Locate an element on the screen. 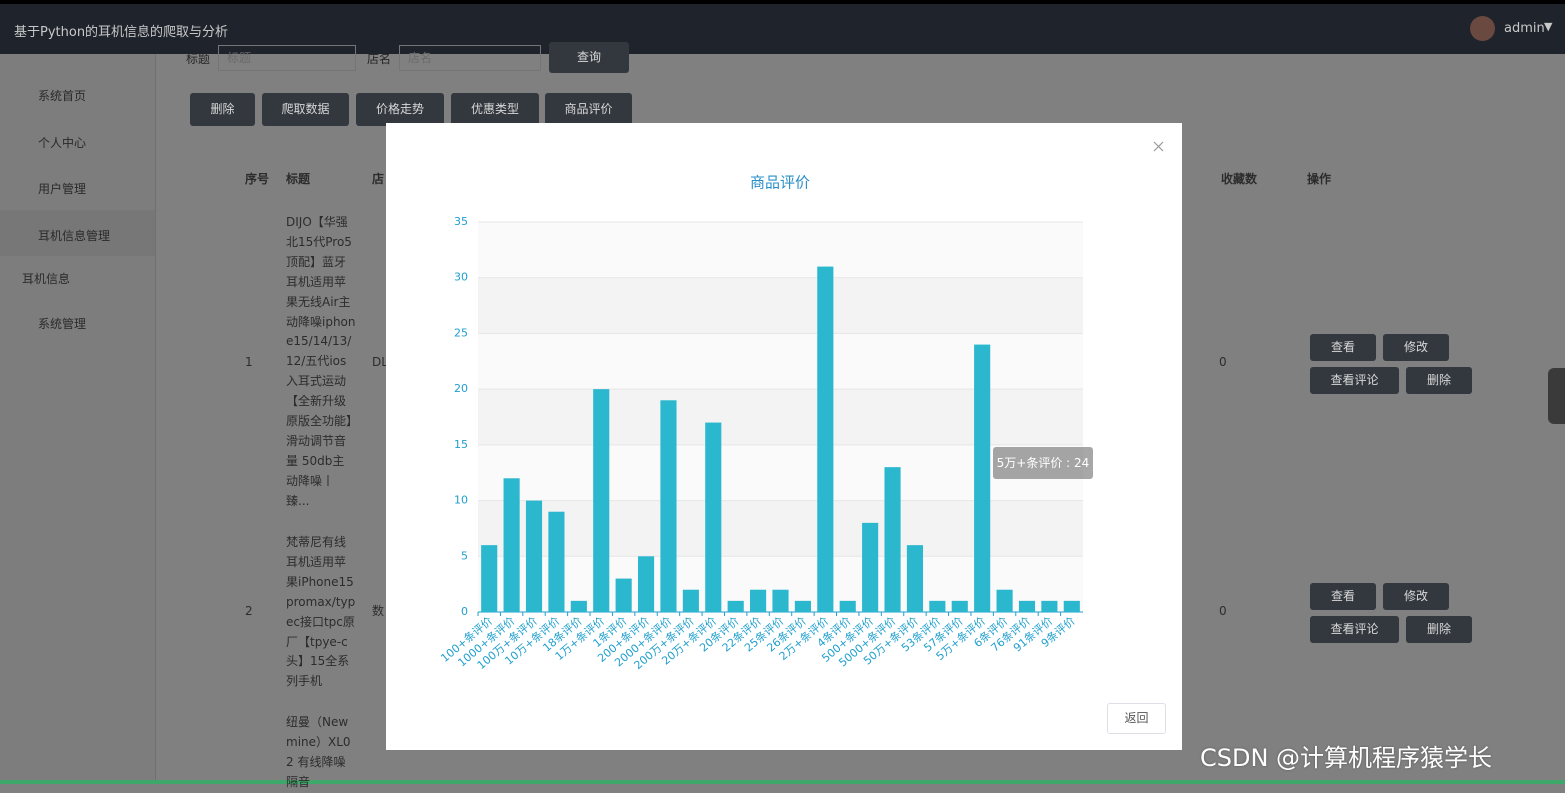  sidebar is located at coordinates (78, 419).